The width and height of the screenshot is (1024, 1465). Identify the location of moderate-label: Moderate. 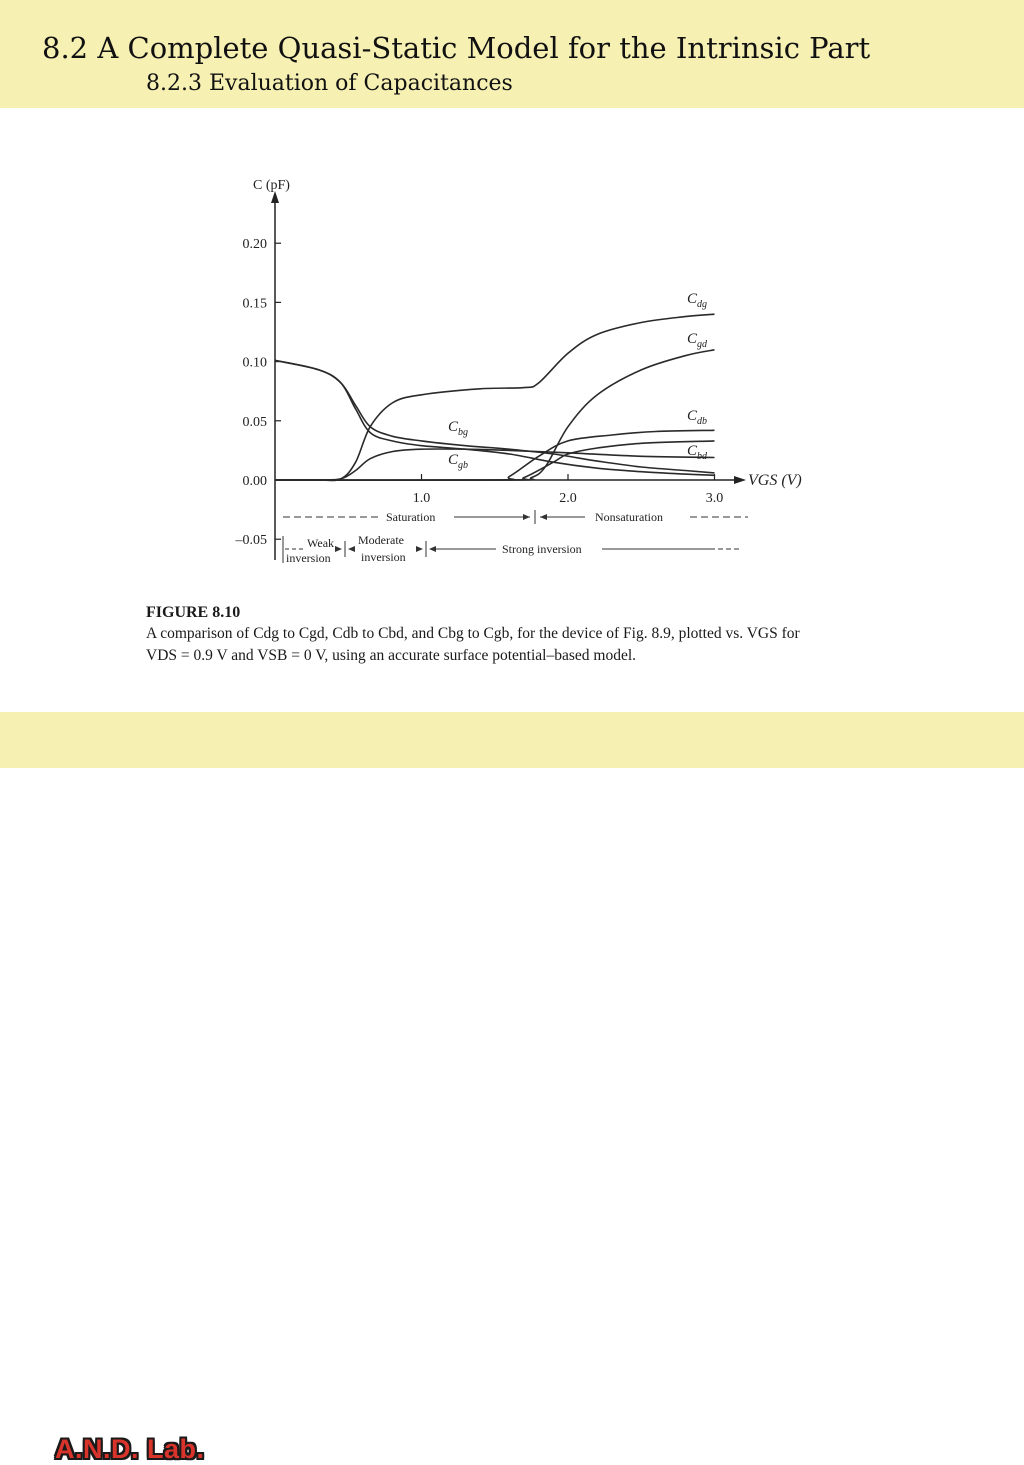
(381, 540).